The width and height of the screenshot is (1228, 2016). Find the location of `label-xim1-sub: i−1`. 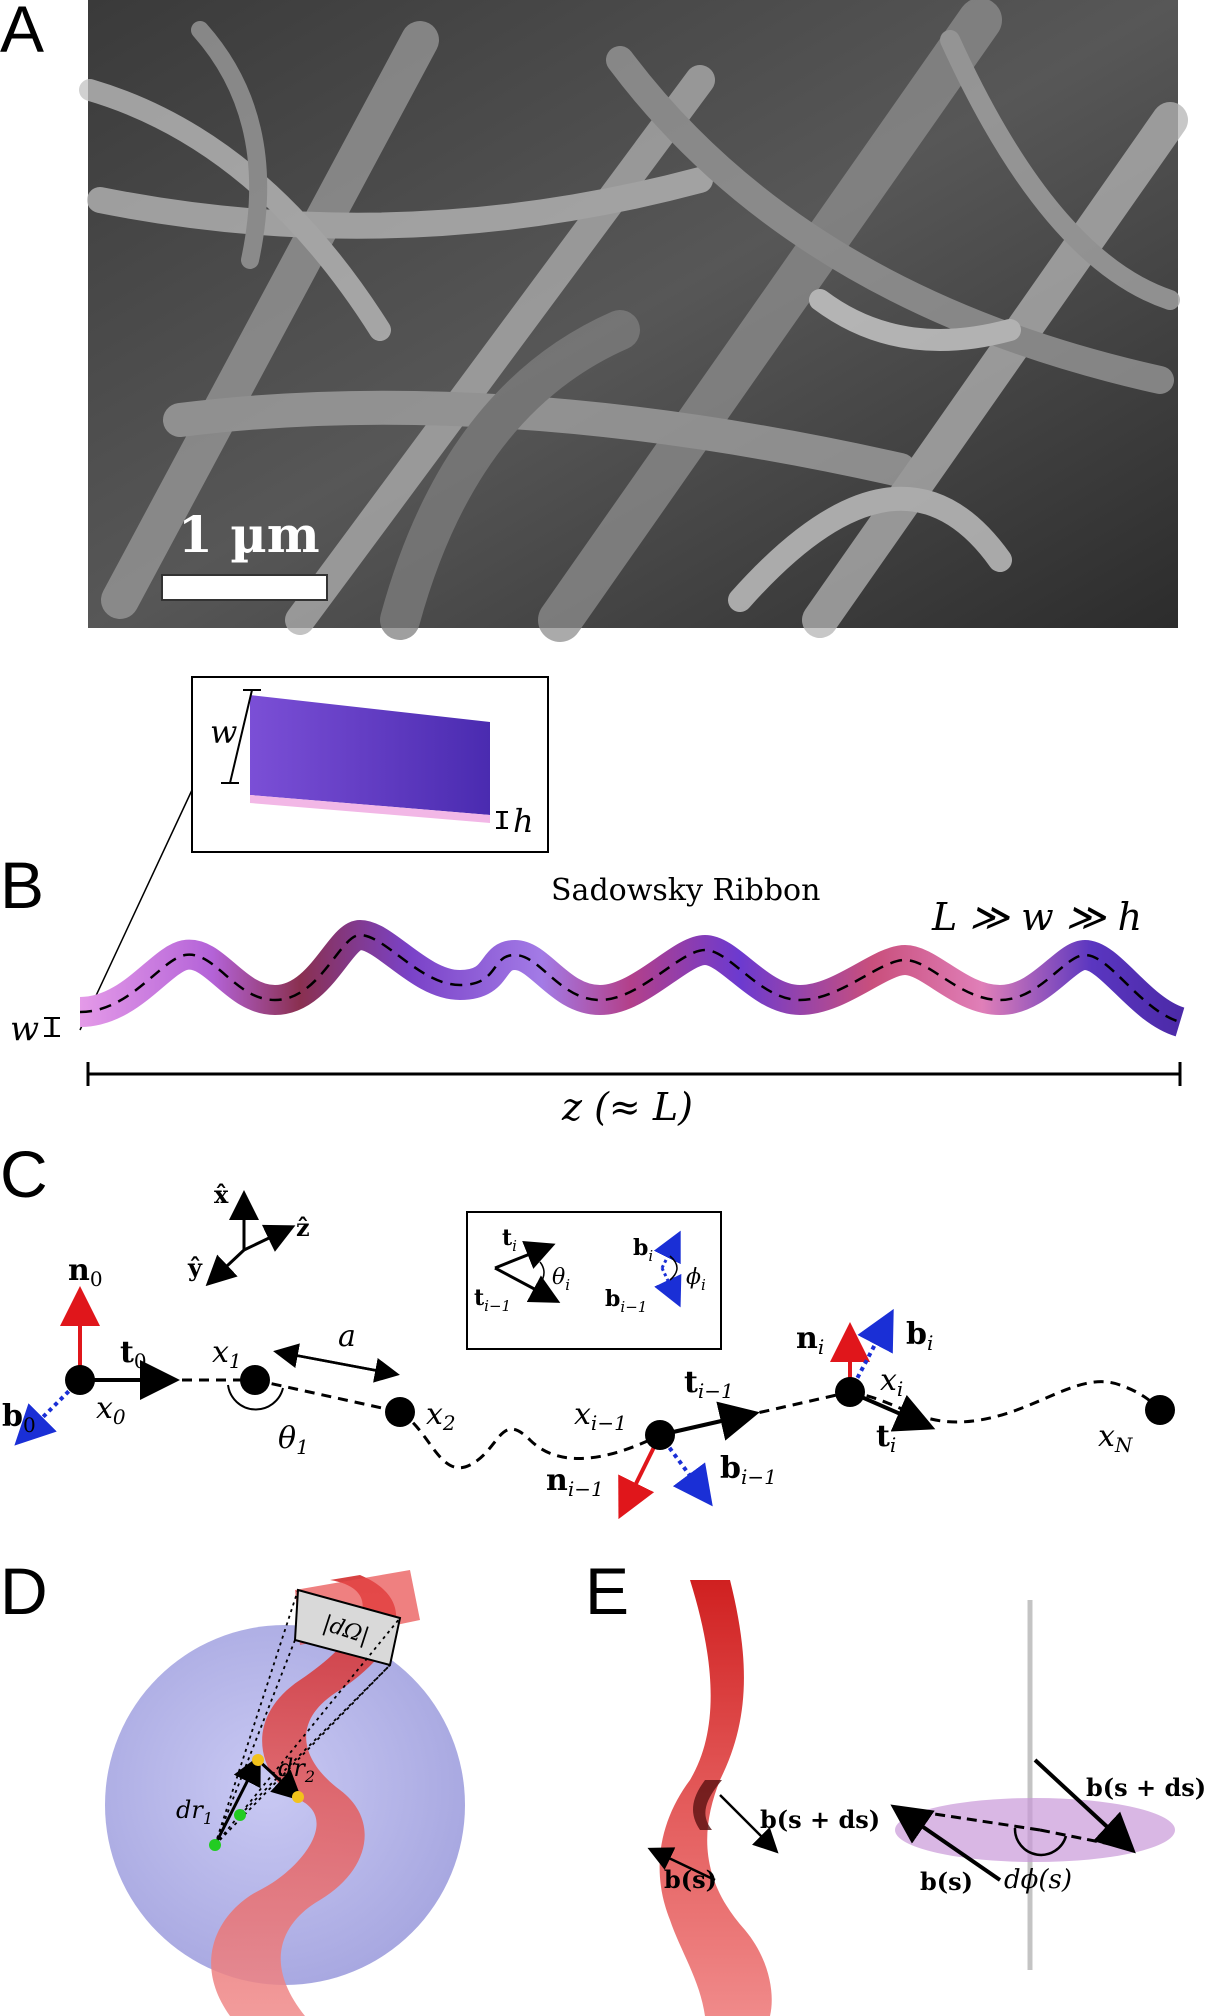

label-xim1-sub: i−1 is located at coordinates (609, 1423).